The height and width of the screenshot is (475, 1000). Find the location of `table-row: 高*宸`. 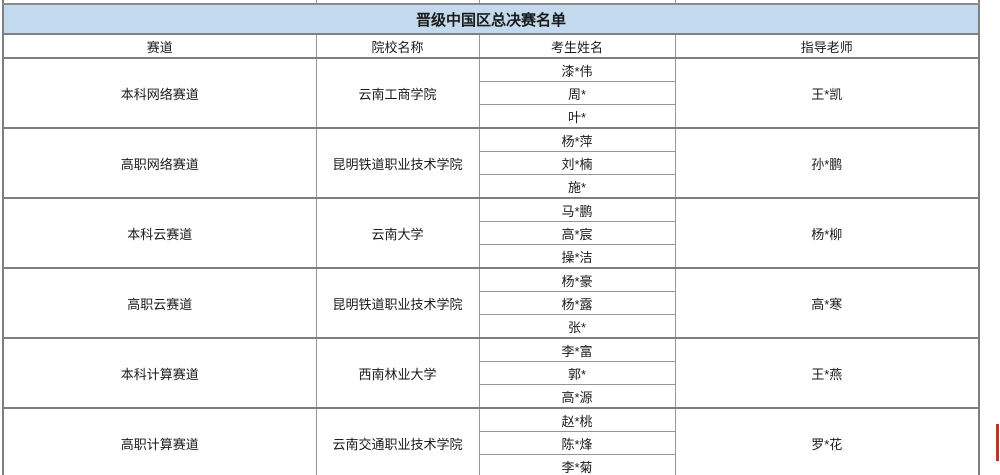

table-row: 高*宸 is located at coordinates (491, 233).